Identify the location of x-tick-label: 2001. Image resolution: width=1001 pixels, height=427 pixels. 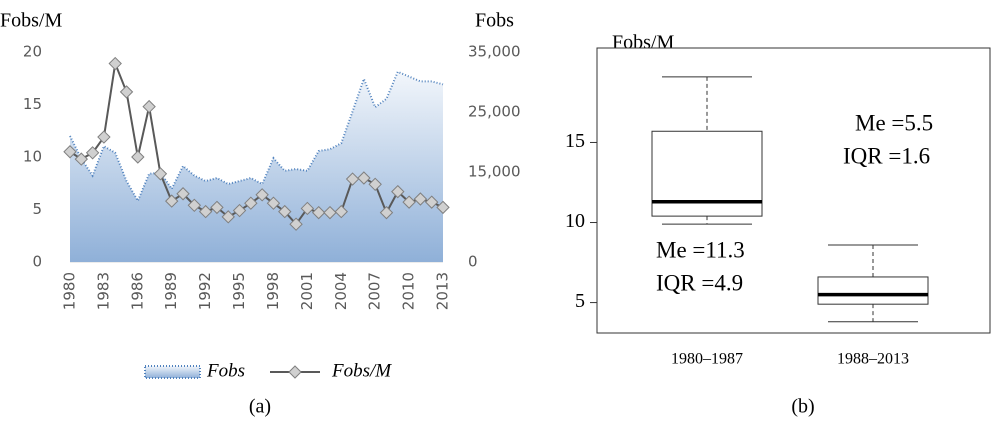
(307, 291).